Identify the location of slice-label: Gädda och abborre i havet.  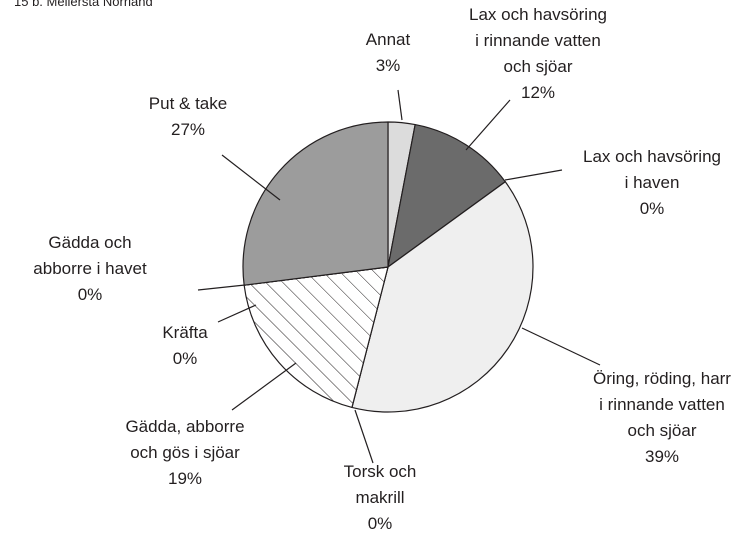
(90, 255).